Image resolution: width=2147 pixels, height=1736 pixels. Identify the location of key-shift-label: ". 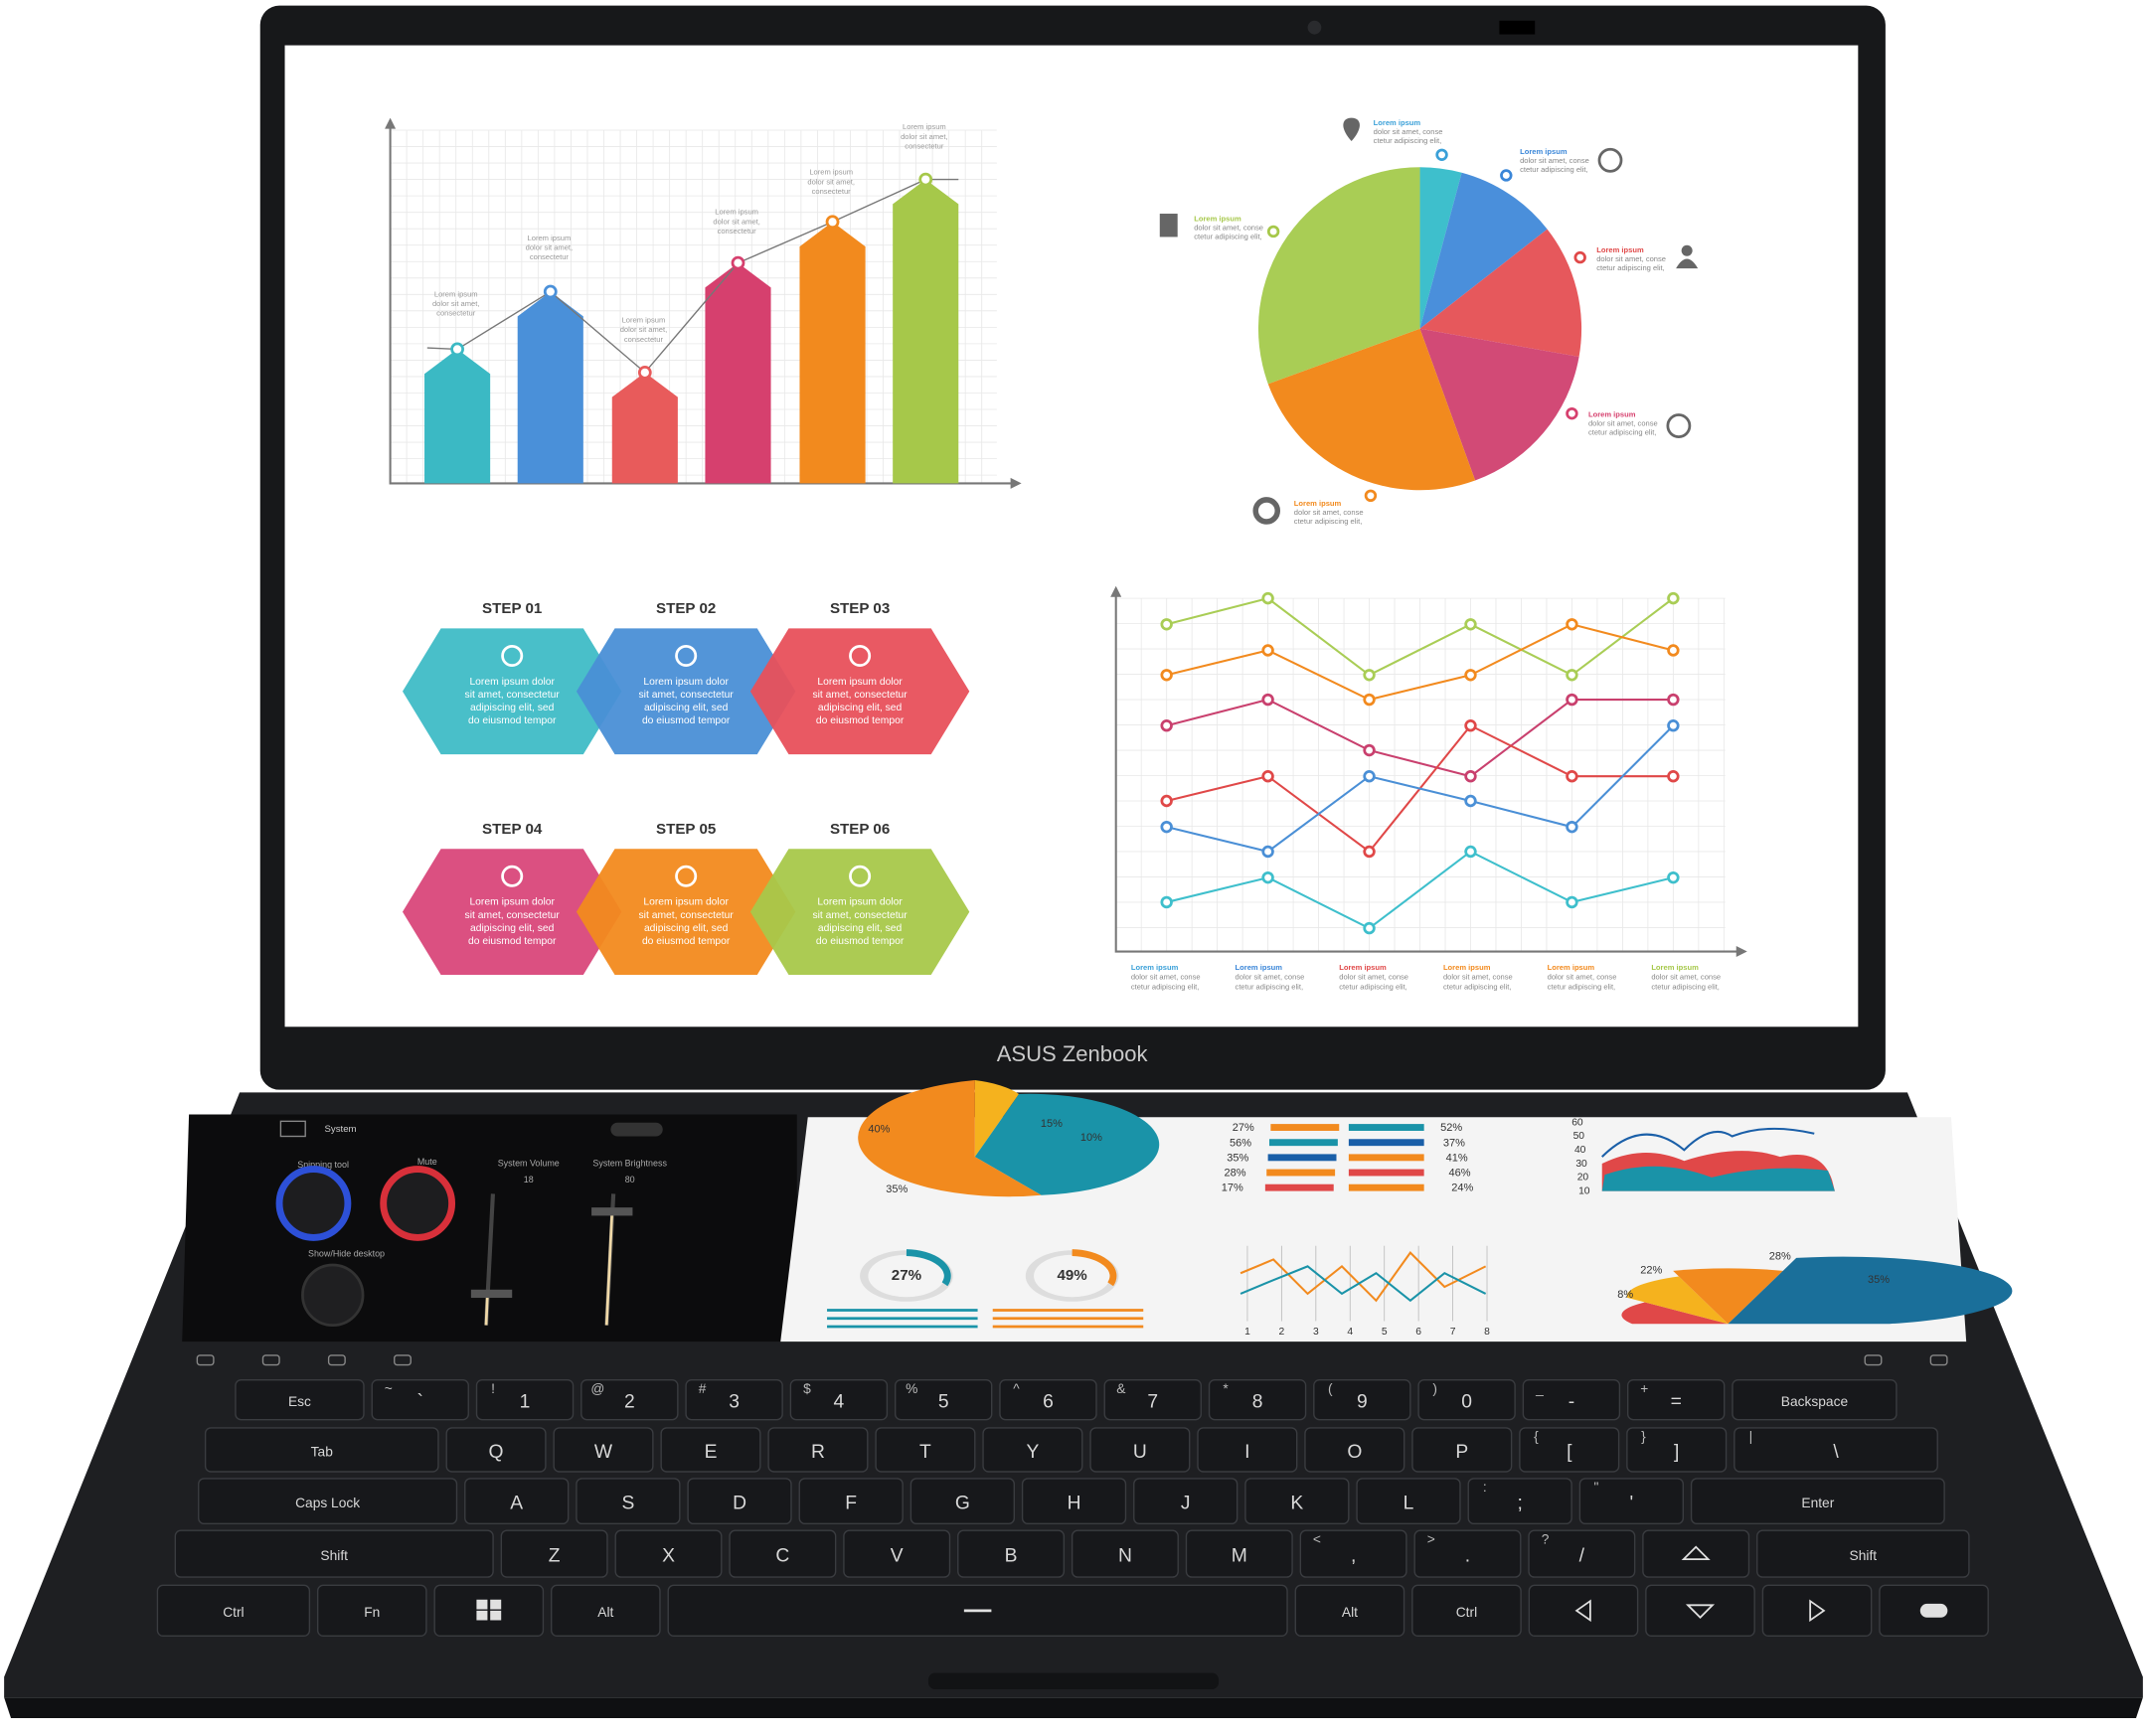
(1595, 1487).